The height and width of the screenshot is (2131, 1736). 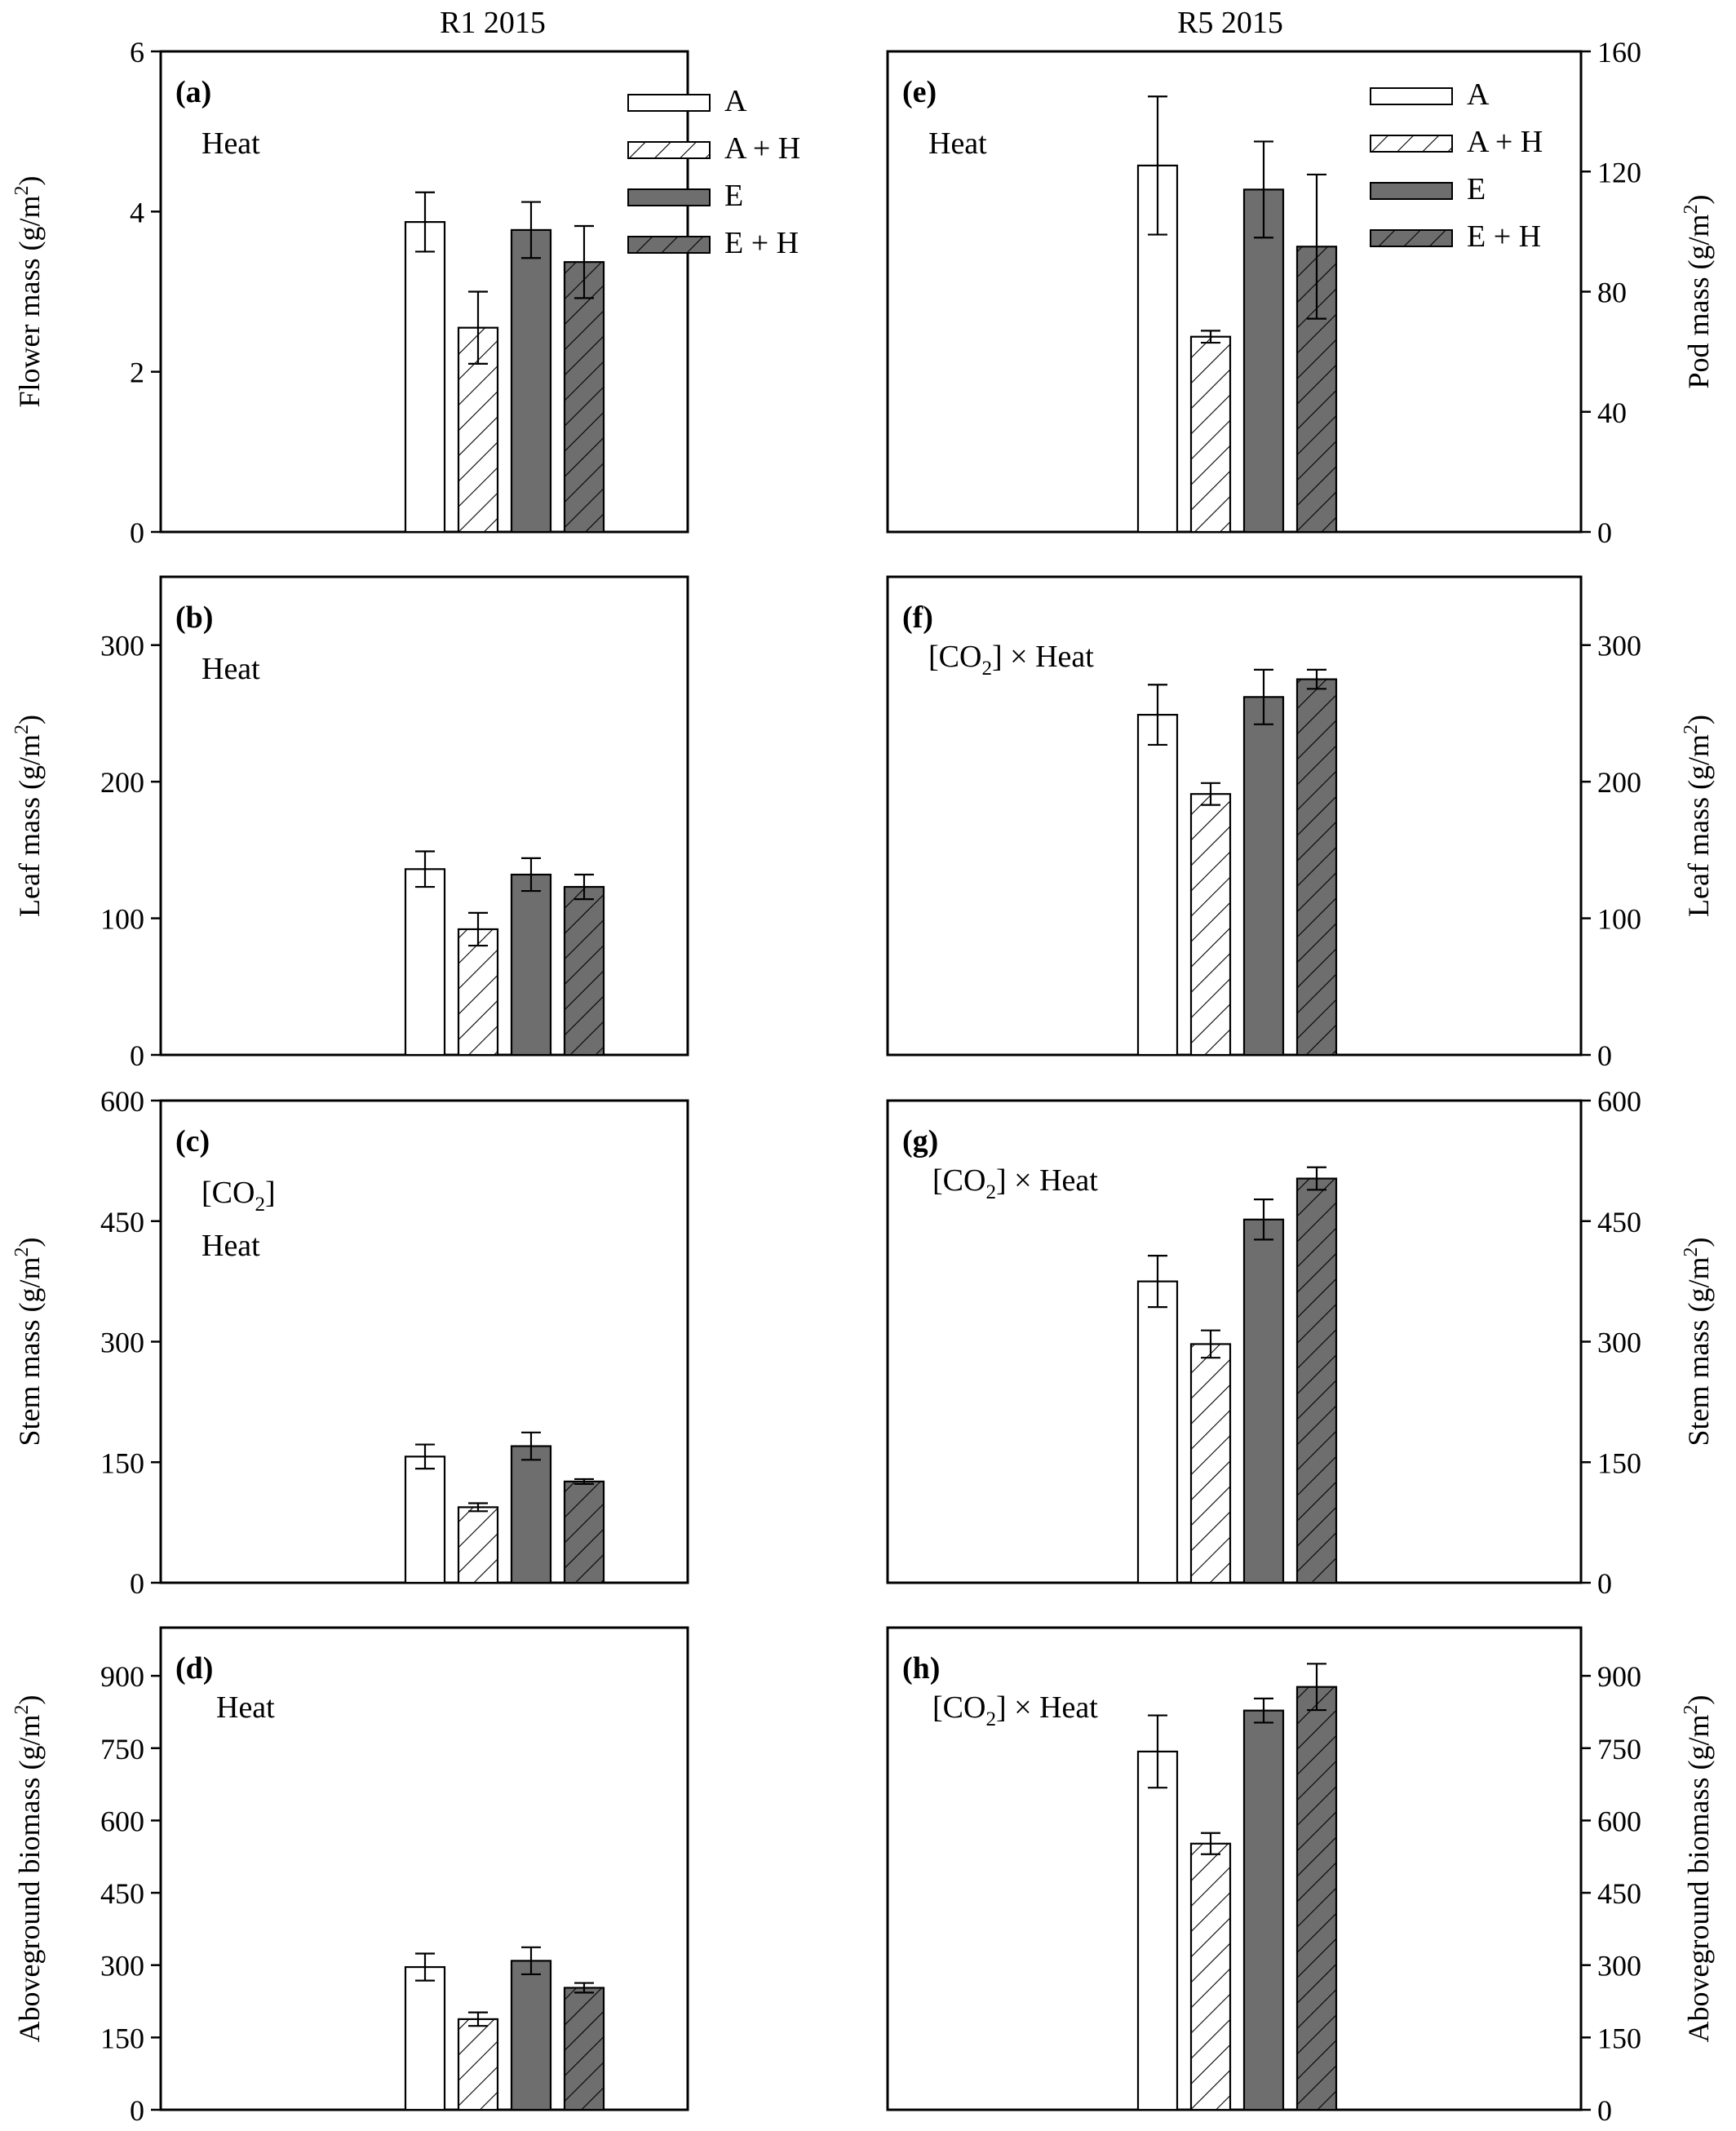 I want to click on y-tick-label: 200, so click(x=122, y=782).